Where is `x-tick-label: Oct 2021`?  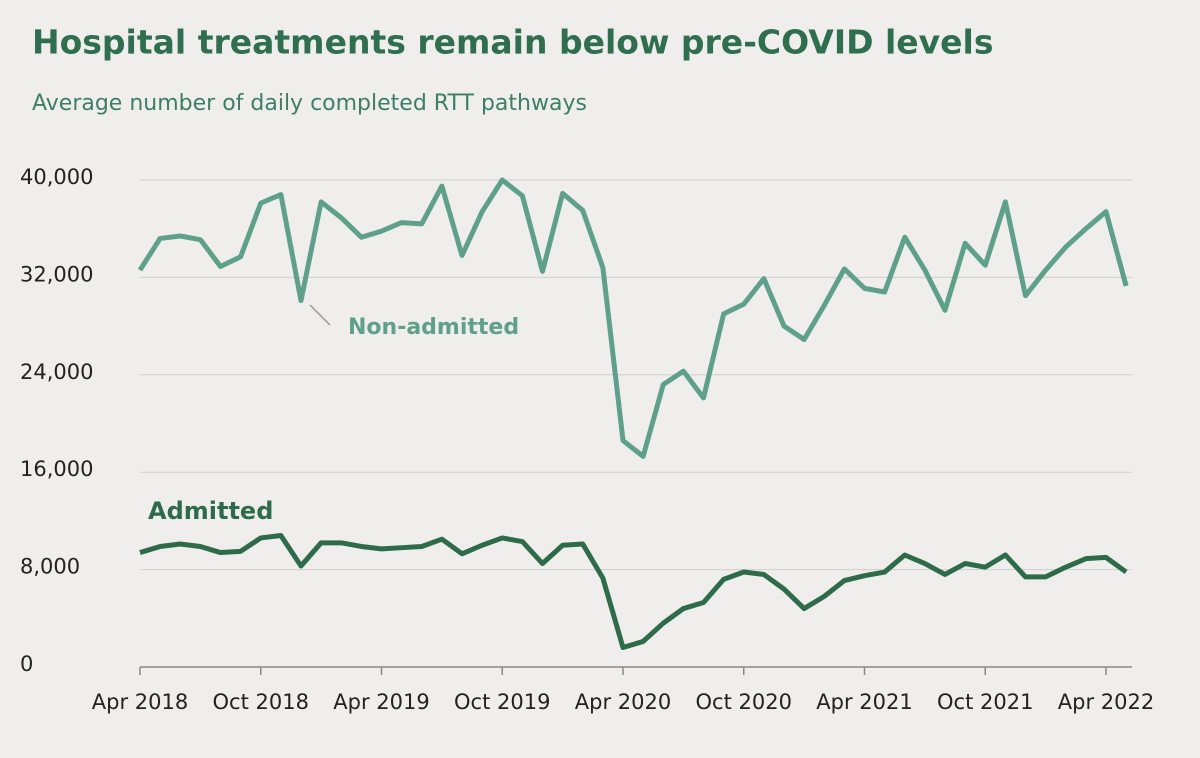 x-tick-label: Oct 2021 is located at coordinates (985, 702).